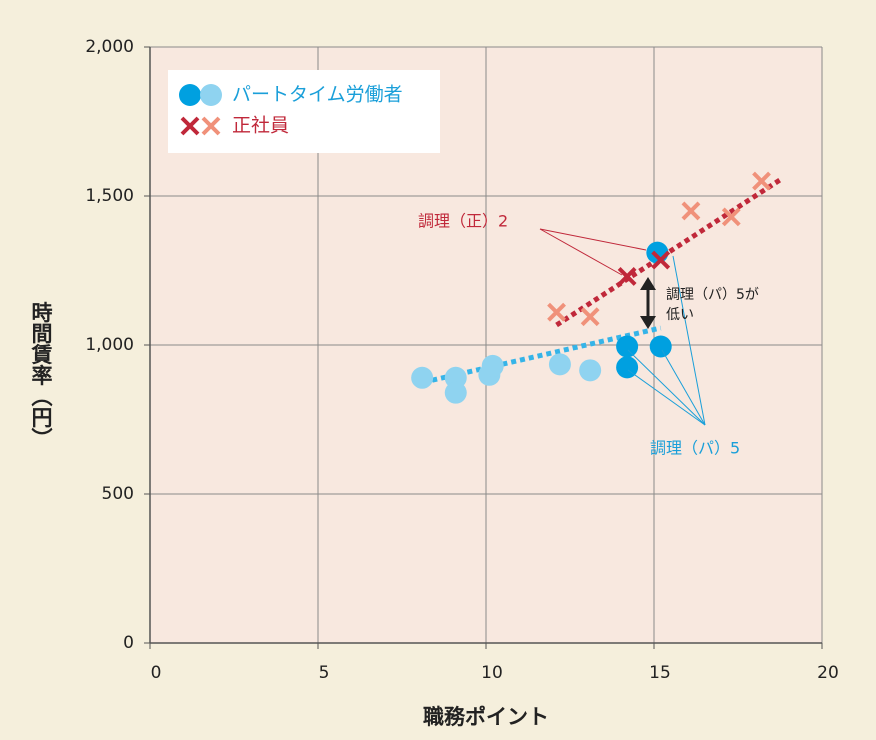  What do you see at coordinates (260, 126) in the screenshot?
I see `legend-label: 正社員` at bounding box center [260, 126].